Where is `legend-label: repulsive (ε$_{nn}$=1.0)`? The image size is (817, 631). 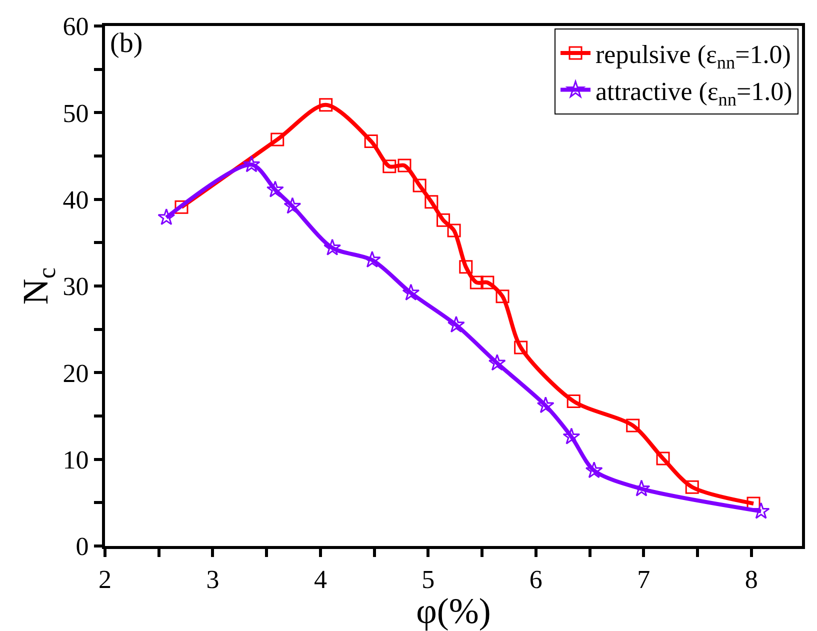 legend-label: repulsive (ε$_{nn}$=1.0) is located at coordinates (693, 56).